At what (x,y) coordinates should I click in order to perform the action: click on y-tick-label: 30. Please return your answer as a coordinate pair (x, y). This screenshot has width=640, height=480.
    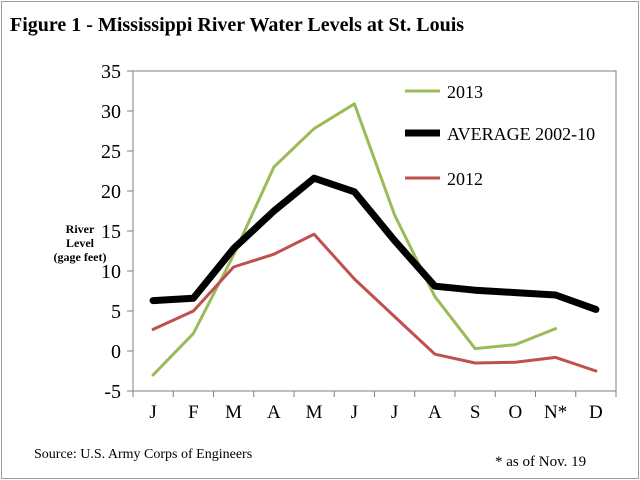
    Looking at the image, I should click on (111, 112).